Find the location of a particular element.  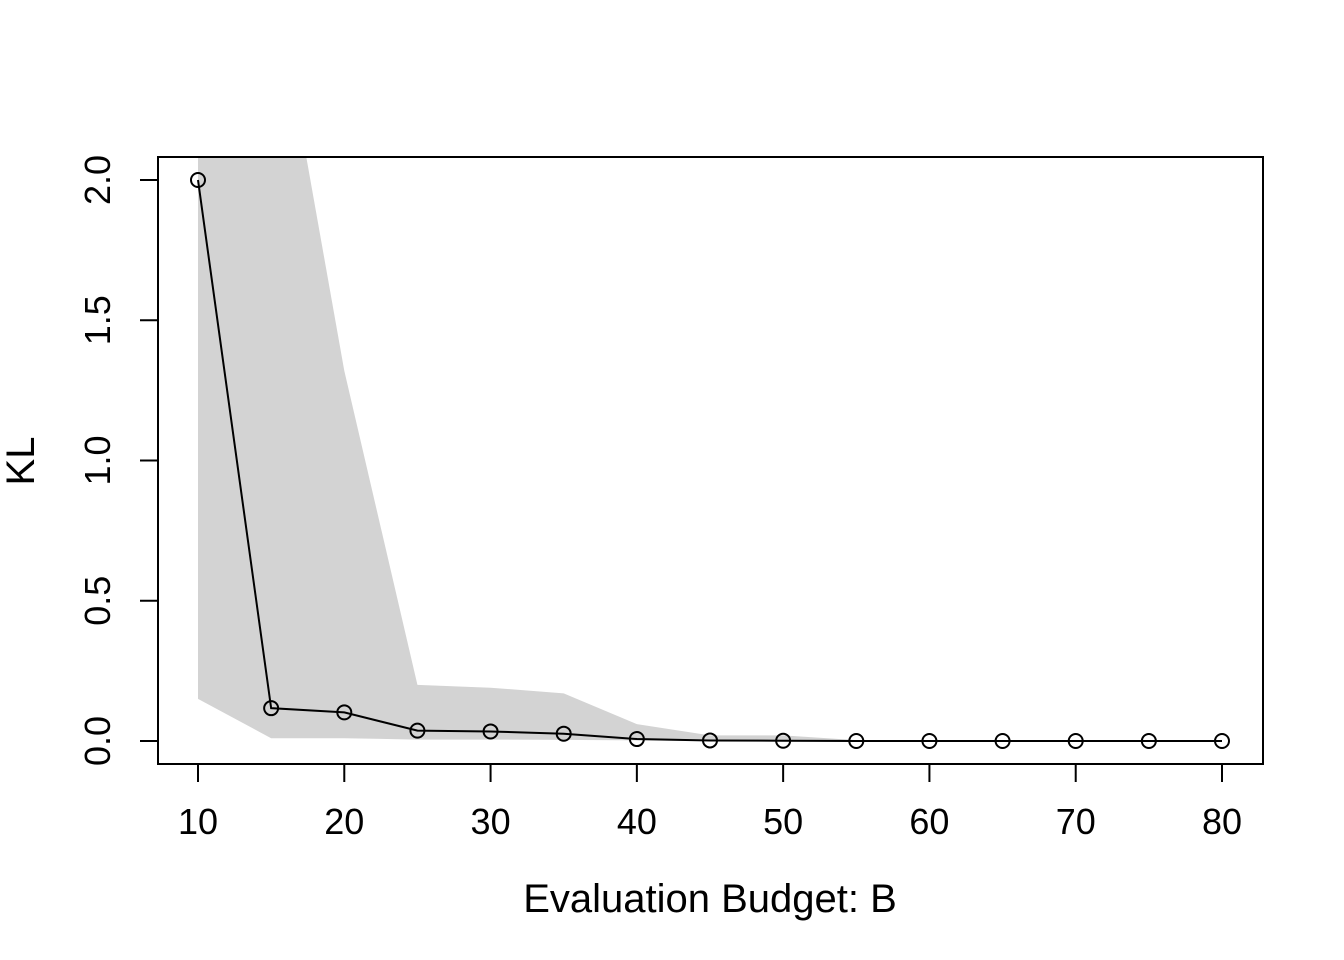

y-axis-label: KL is located at coordinates (21, 461).